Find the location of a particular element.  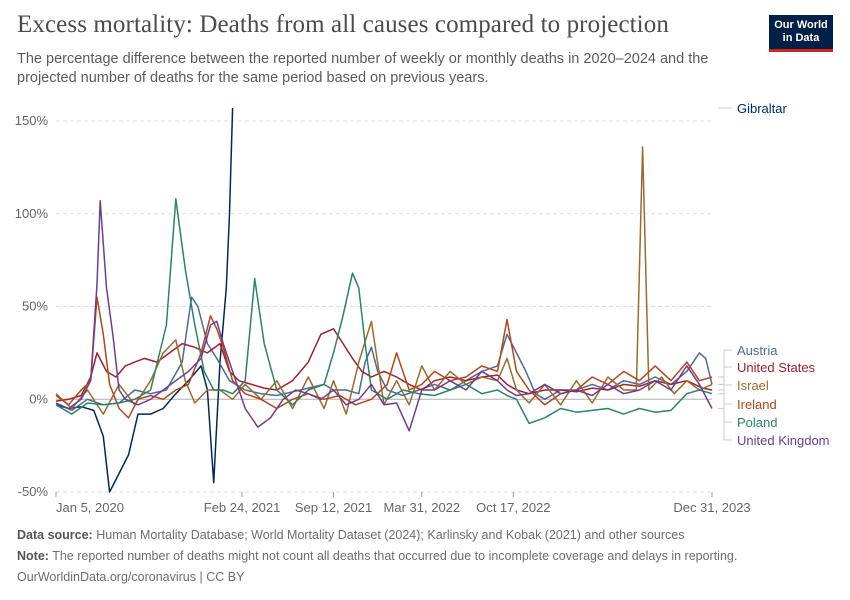

owid-logo: Our World in Data is located at coordinates (801, 33).